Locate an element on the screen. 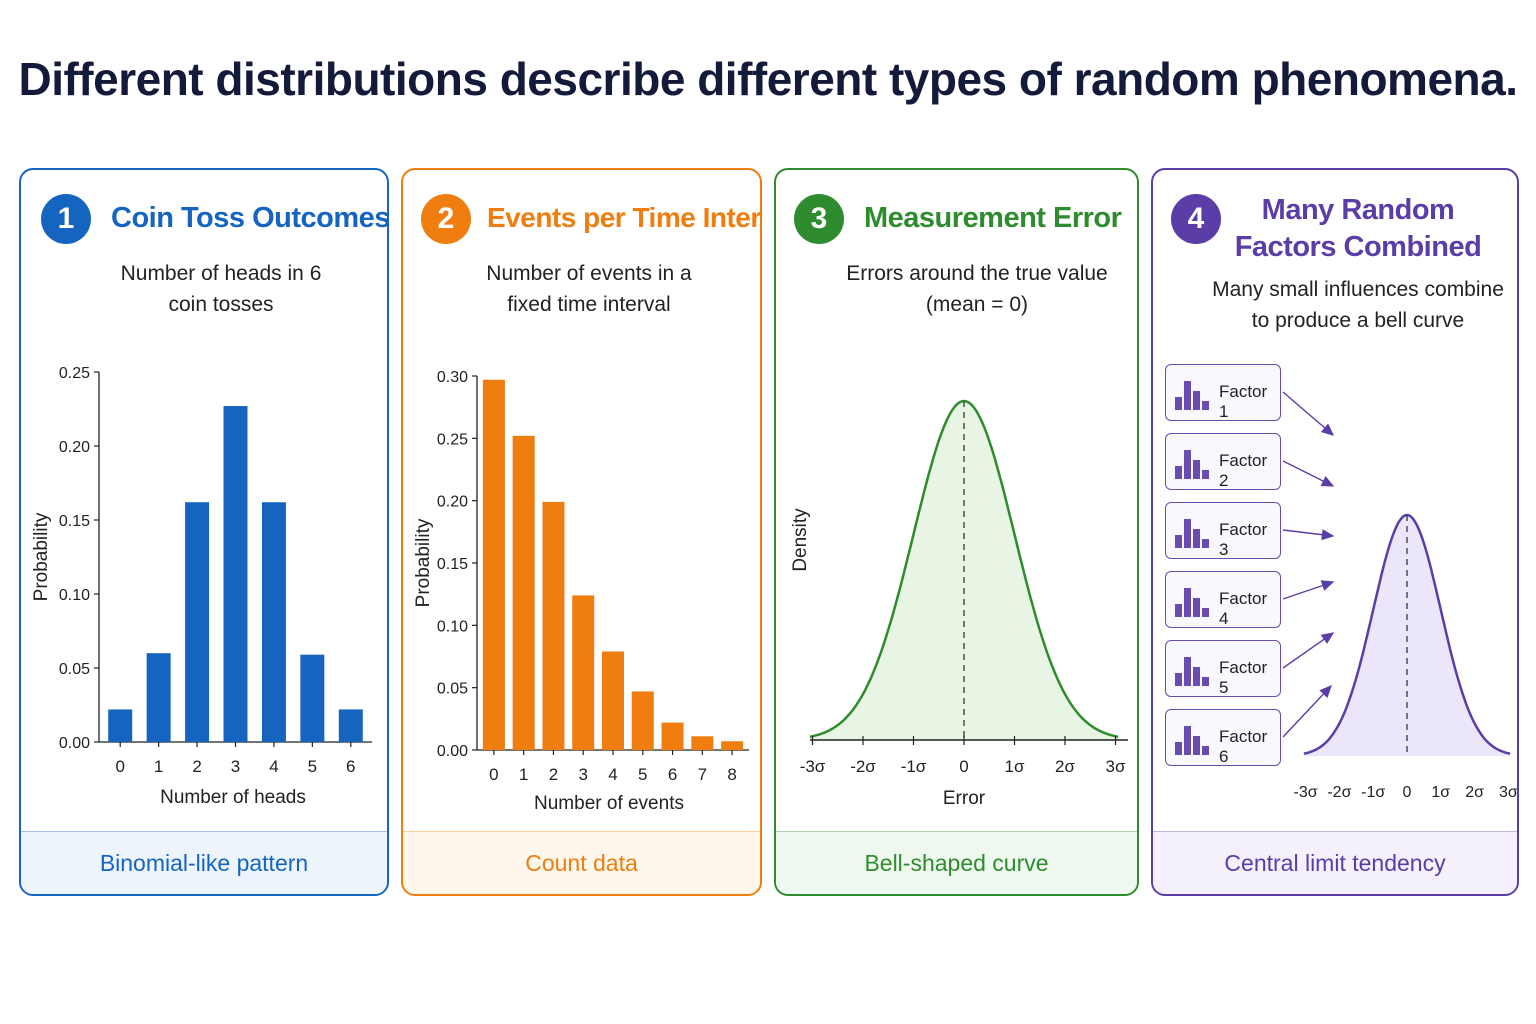  factor-label: Factor 4 is located at coordinates (1243, 608).